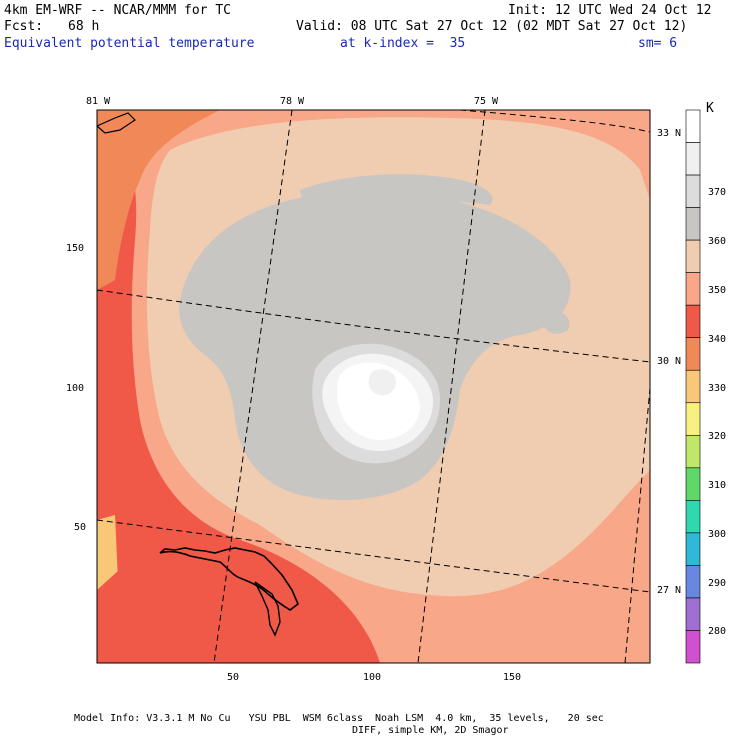 This screenshot has height=740, width=740. Describe the element at coordinates (669, 133) in the screenshot. I see `lat-label-33n: 33 N` at that location.